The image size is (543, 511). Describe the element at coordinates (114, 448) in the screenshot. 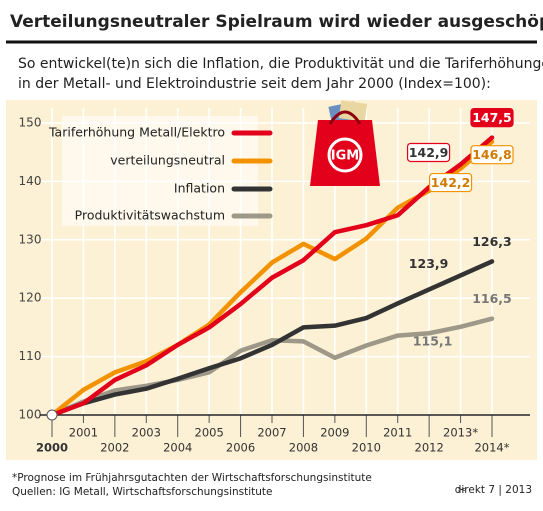

I see `x-tick-label: 2002` at that location.